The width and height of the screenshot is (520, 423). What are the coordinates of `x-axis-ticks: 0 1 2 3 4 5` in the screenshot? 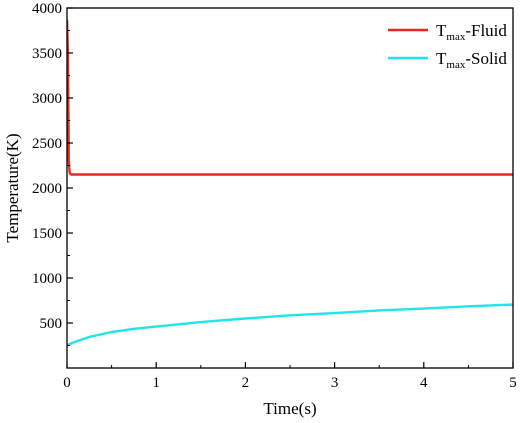 It's located at (290, 376).